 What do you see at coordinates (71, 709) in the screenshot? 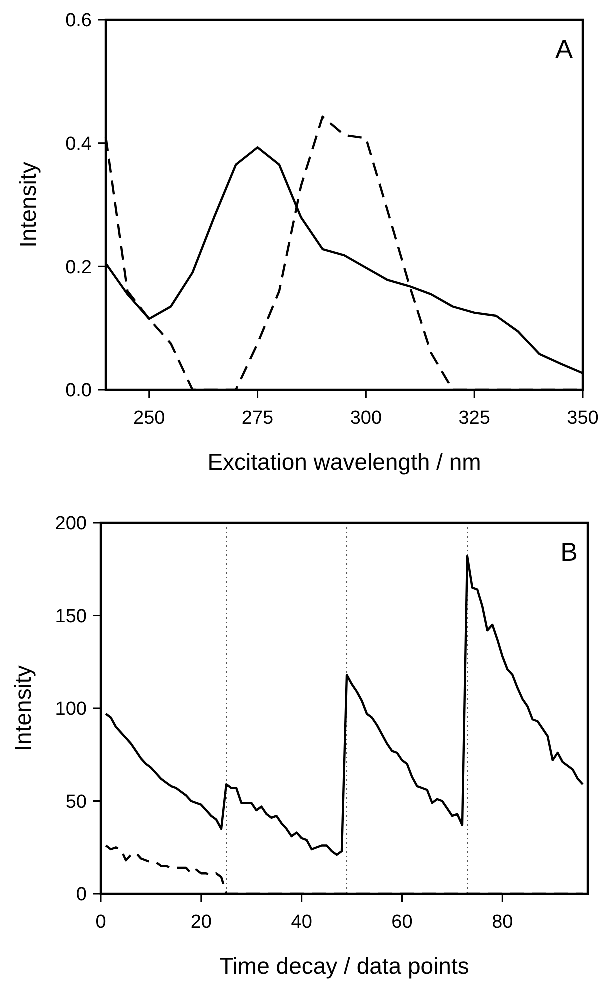
I see `y-tick-label: 100` at bounding box center [71, 709].